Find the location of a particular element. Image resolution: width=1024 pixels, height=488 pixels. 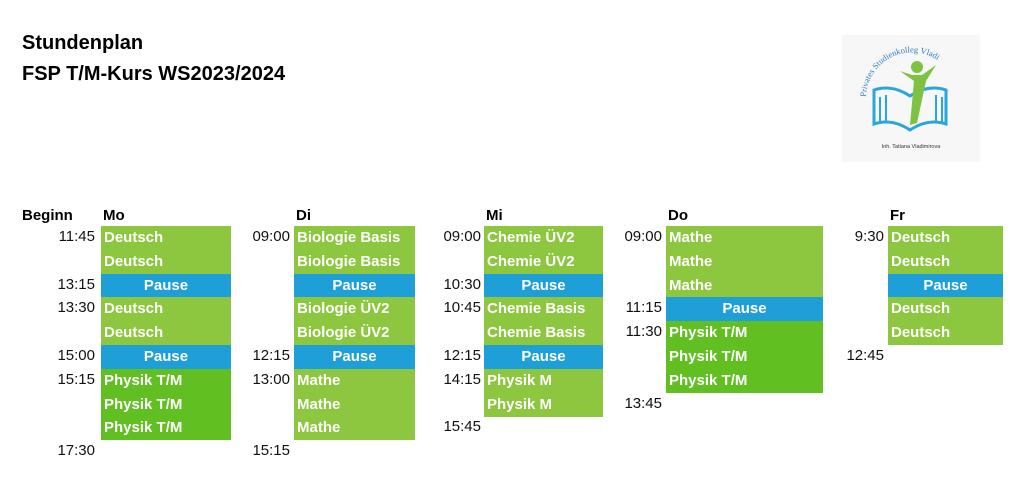

day-header: Mi is located at coordinates (494, 215).